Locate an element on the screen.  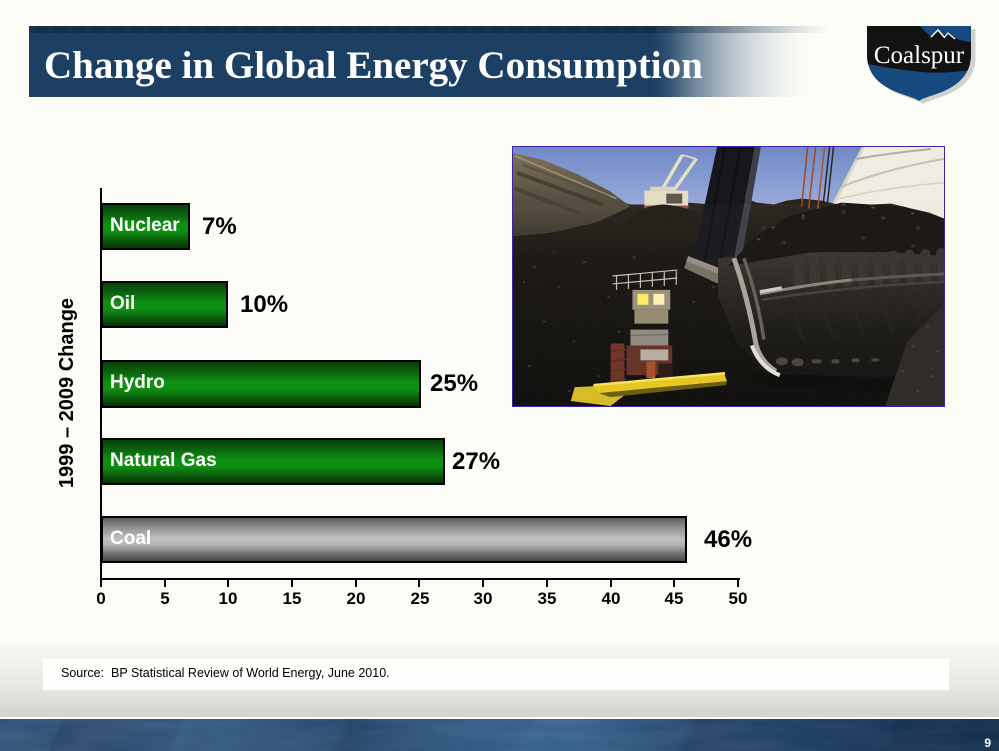
svg-text: Coalspur is located at coordinates (919, 55).